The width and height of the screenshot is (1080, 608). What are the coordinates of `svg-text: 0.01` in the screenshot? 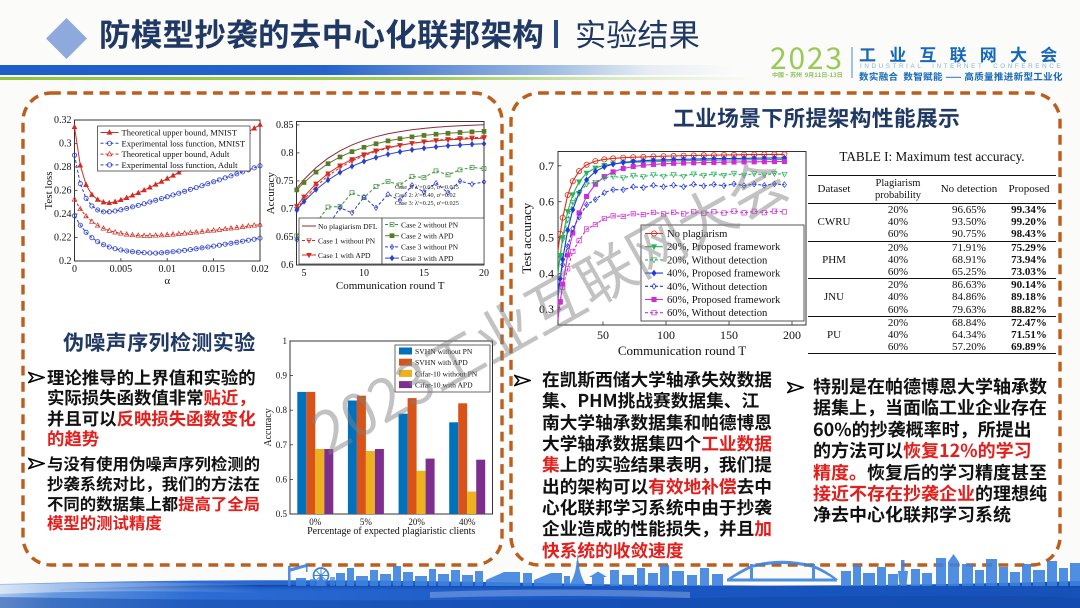 It's located at (167, 269).